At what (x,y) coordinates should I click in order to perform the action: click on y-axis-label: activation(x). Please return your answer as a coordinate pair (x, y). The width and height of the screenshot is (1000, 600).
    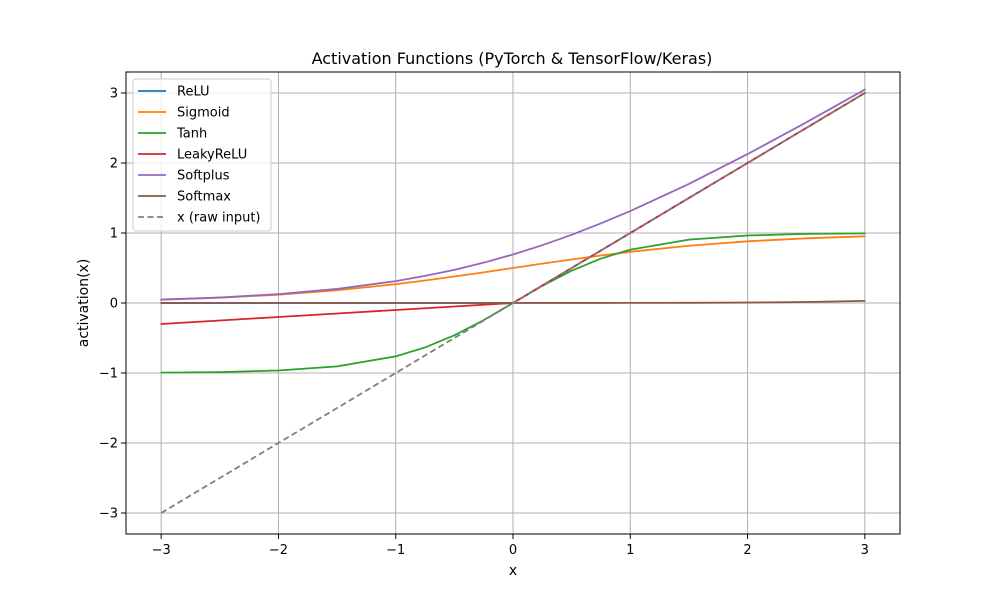
    Looking at the image, I should click on (84, 303).